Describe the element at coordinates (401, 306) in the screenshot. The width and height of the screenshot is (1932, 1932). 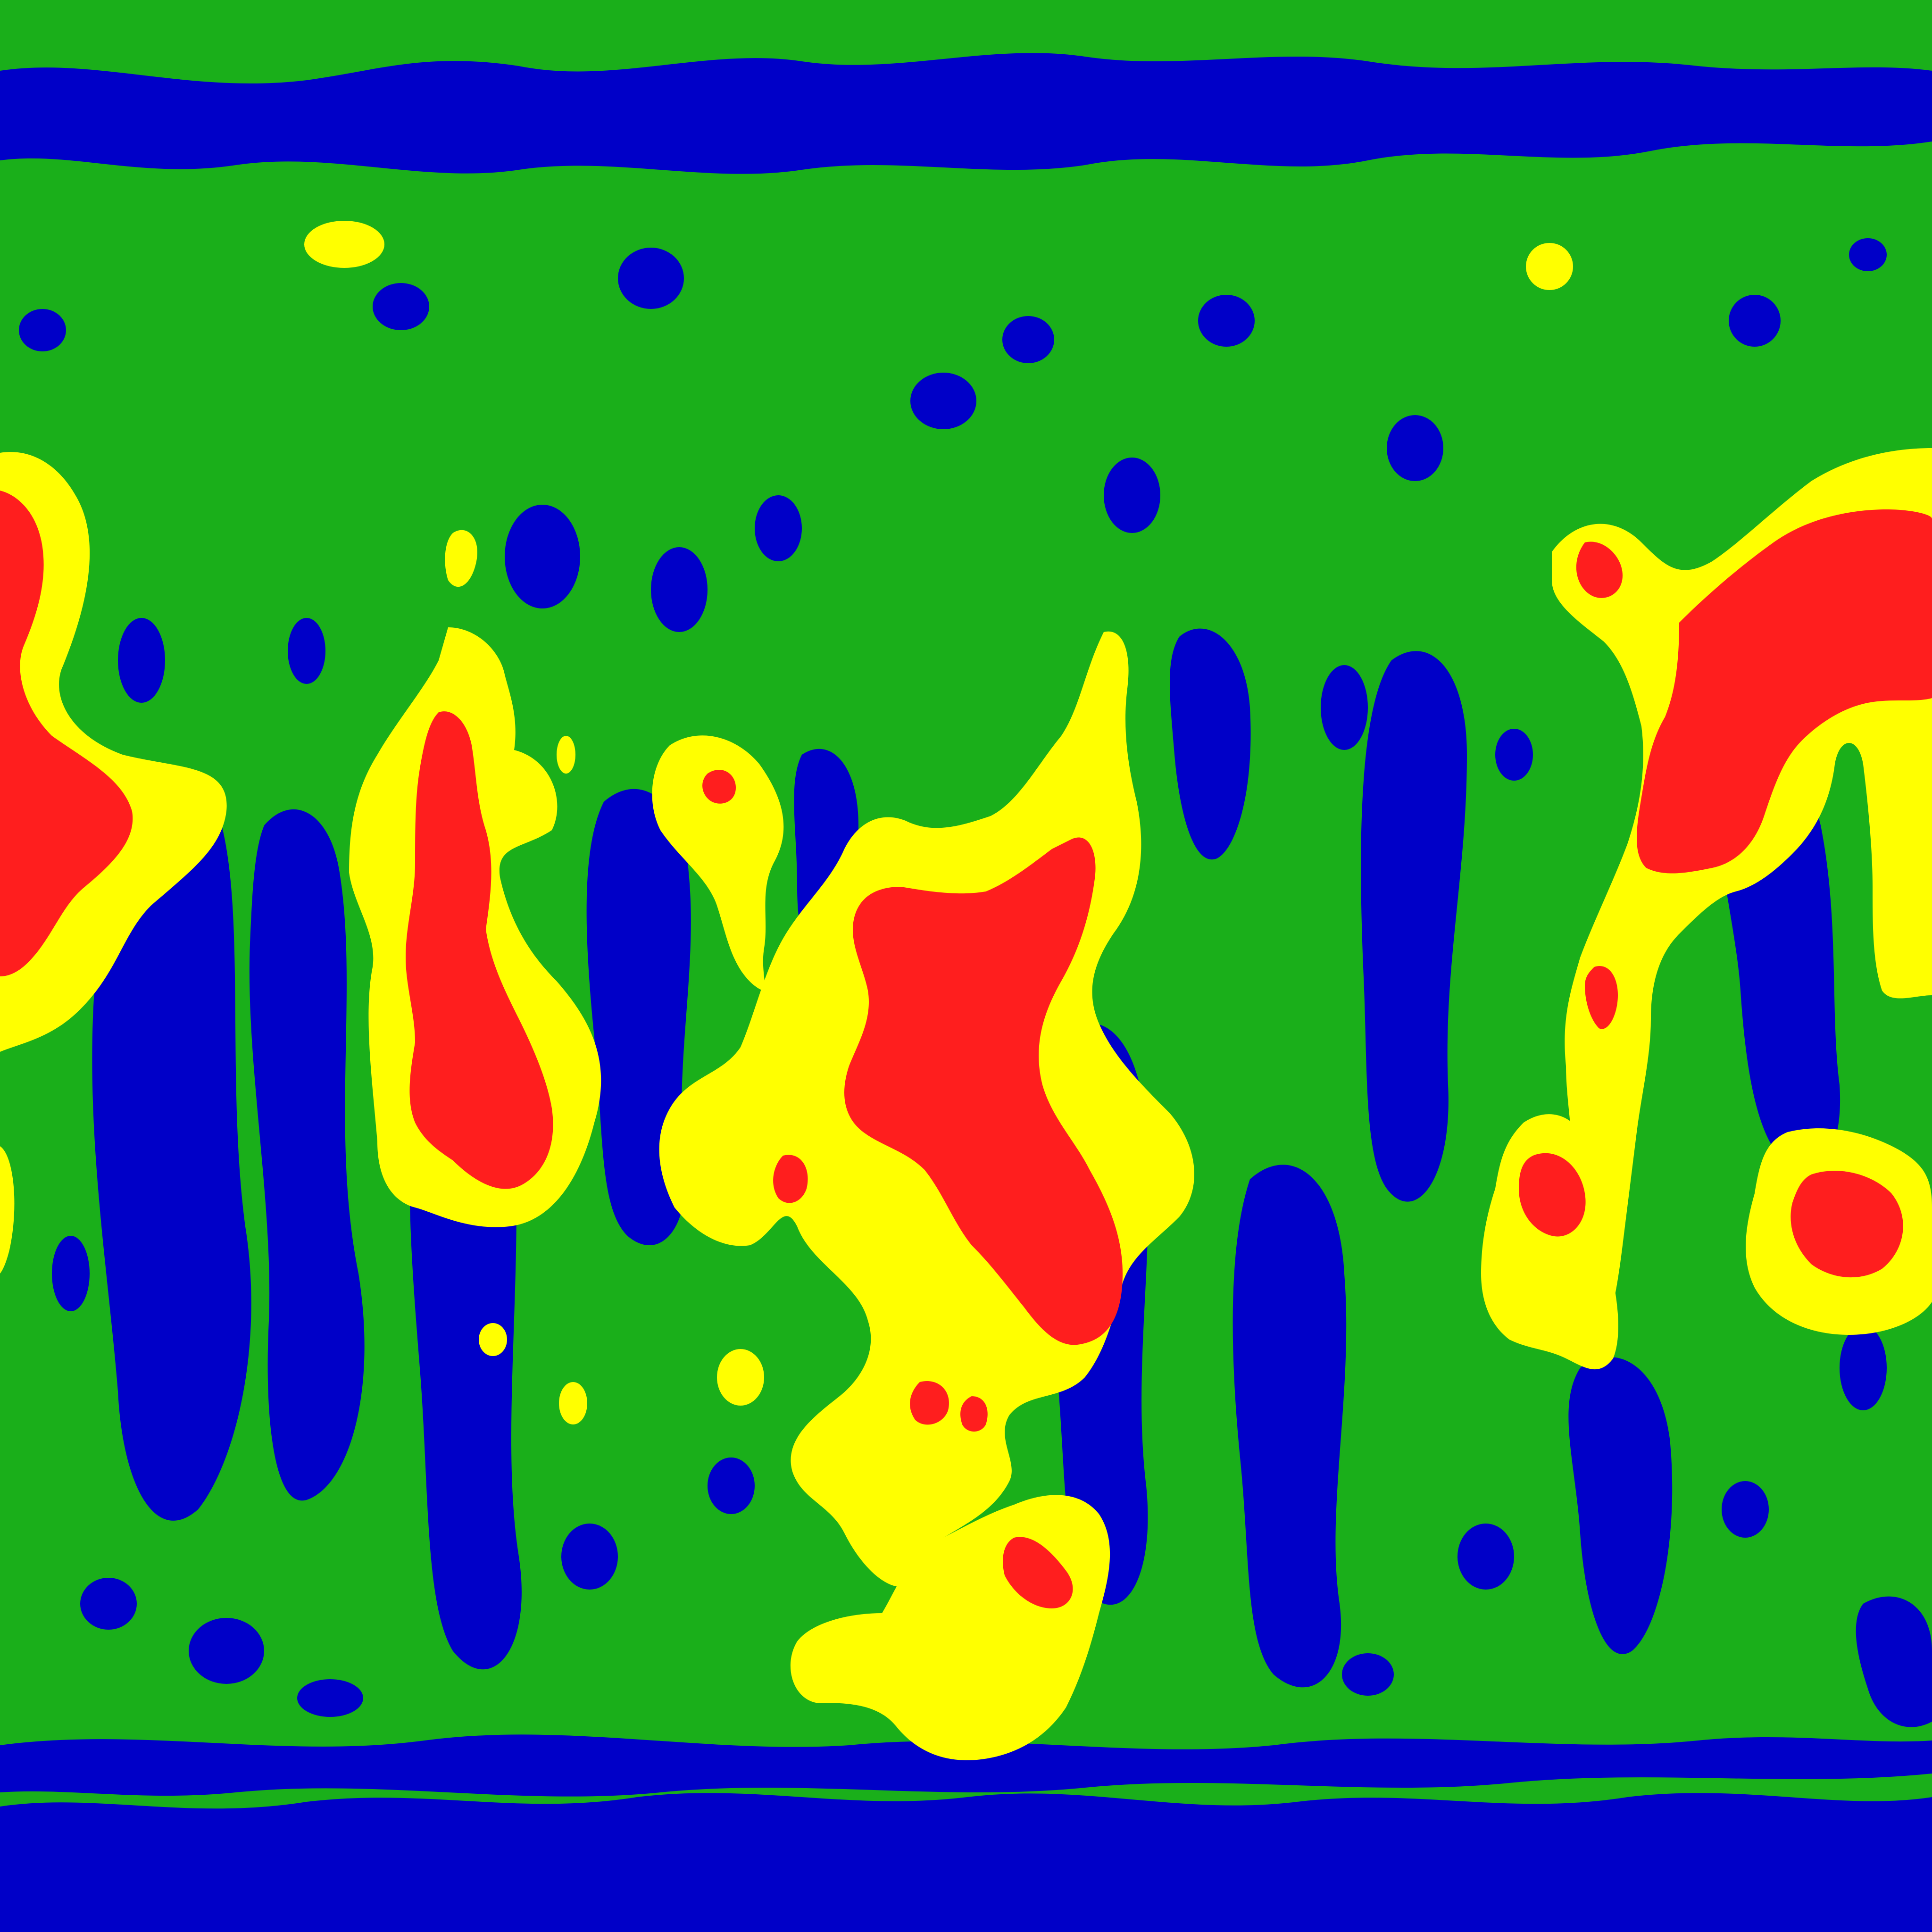
I see `low-crater-n13` at that location.